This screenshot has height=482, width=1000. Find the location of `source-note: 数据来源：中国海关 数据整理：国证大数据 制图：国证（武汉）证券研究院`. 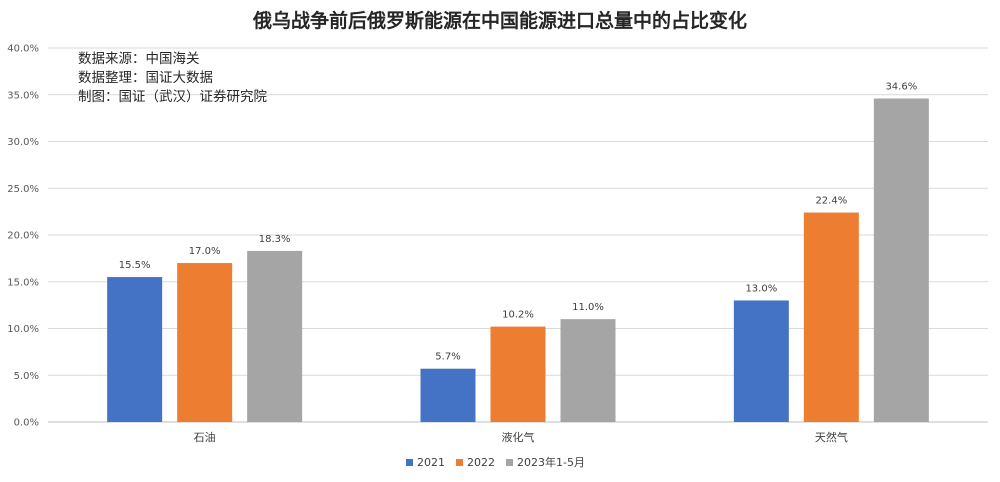

source-note: 数据来源：中国海关 数据整理：国证大数据 制图：国证（武汉）证券研究院 is located at coordinates (172, 78).